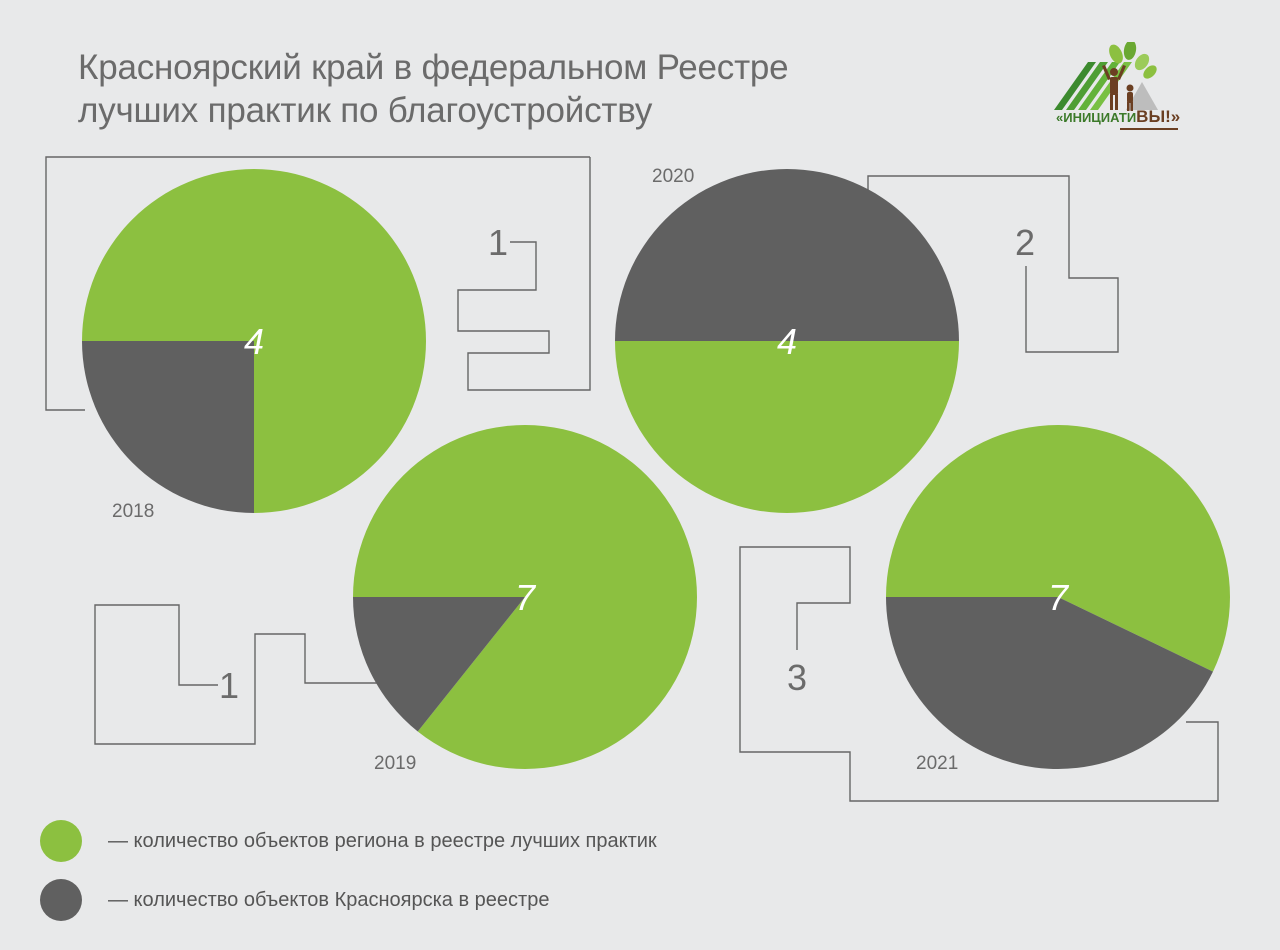  Describe the element at coordinates (168, 427) in the screenshot. I see `pie-2018-city-slice` at that location.